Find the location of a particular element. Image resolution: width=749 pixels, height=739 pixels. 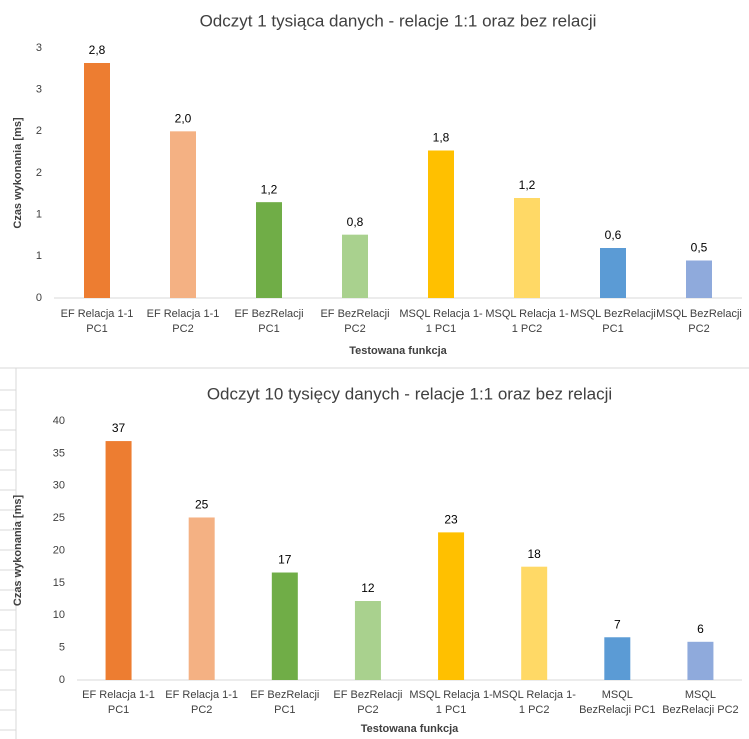

data-label: 25 is located at coordinates (202, 505).